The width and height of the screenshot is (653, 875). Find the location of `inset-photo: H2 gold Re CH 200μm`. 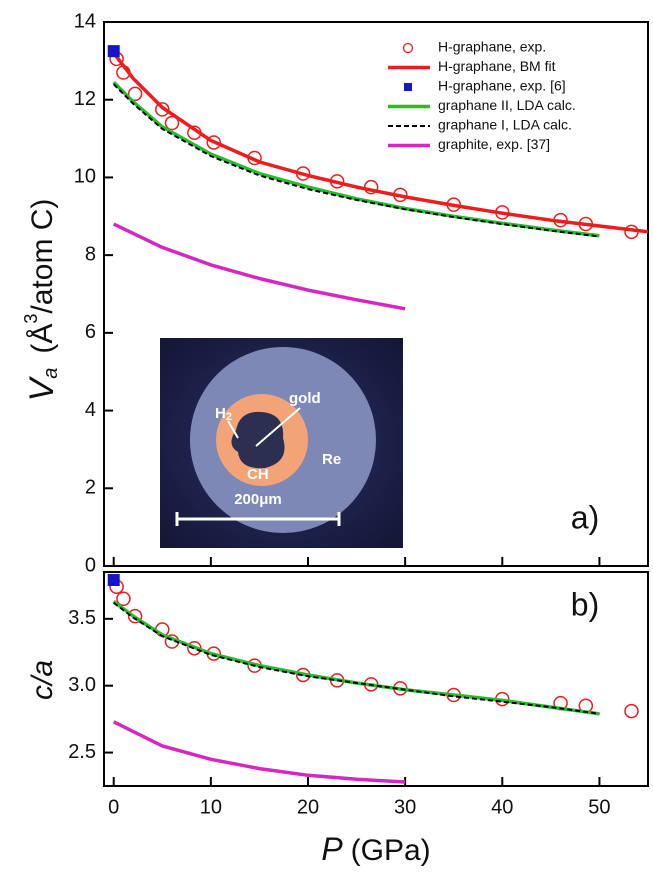

inset-photo: H2 gold Re CH 200μm is located at coordinates (281, 443).